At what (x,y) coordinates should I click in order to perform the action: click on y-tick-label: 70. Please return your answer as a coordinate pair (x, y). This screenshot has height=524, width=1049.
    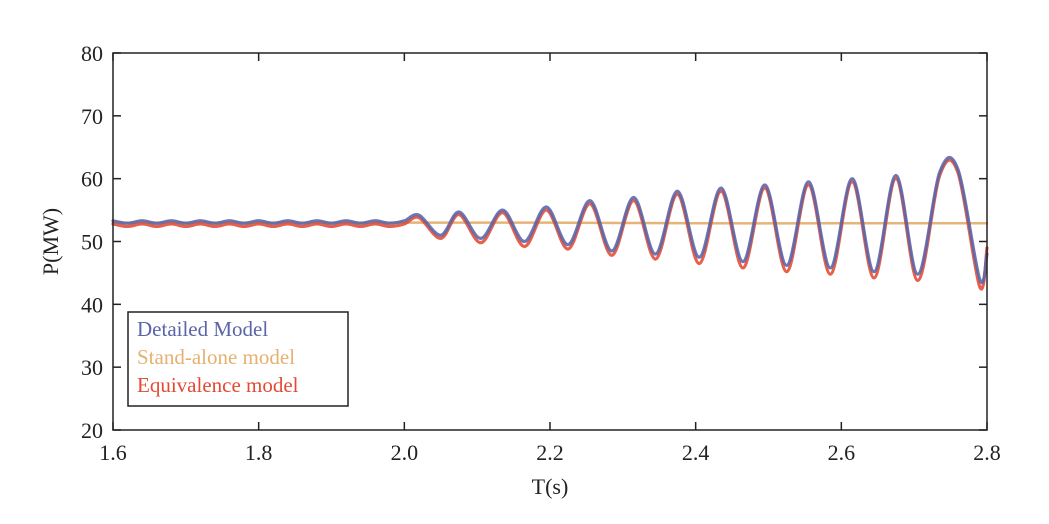
    Looking at the image, I should click on (92, 116).